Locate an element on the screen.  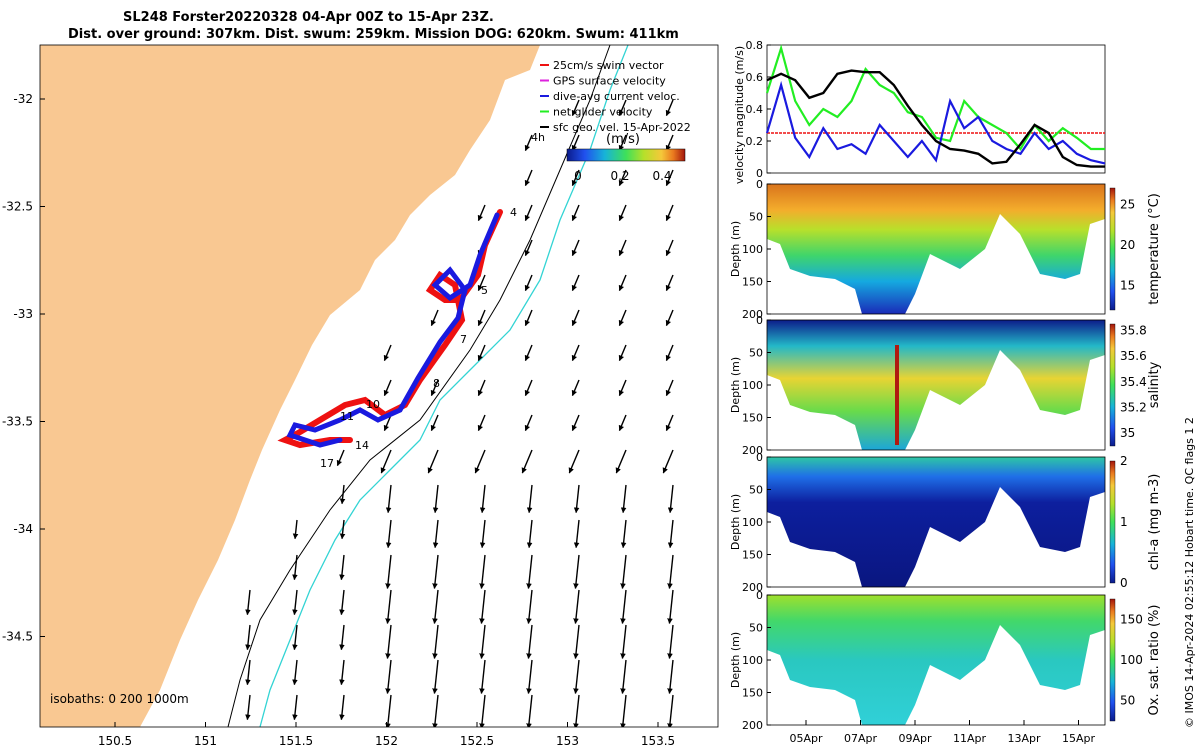
colorbar-tick-label: 1 is located at coordinates (1124, 522).